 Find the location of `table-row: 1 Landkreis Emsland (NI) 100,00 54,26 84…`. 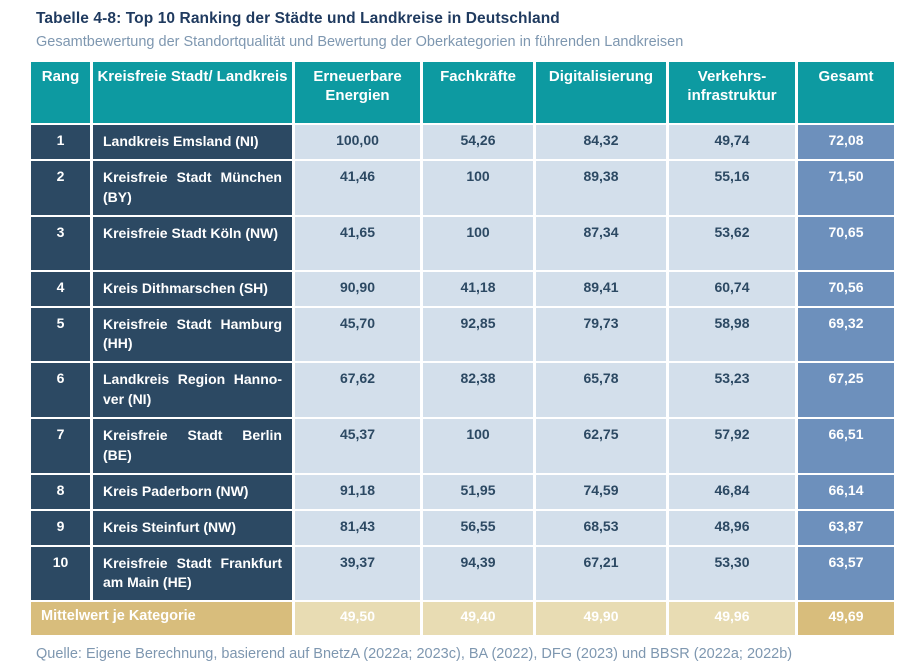

table-row: 1 Landkreis Emsland (NI) 100,00 54,26 84… is located at coordinates (462, 142).